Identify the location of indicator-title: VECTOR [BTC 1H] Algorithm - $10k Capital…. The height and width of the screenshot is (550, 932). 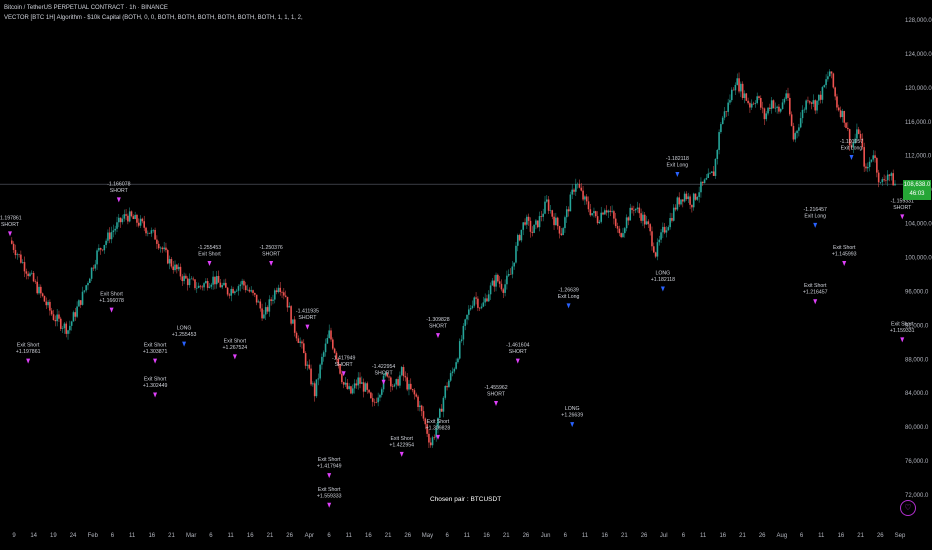
(154, 18).